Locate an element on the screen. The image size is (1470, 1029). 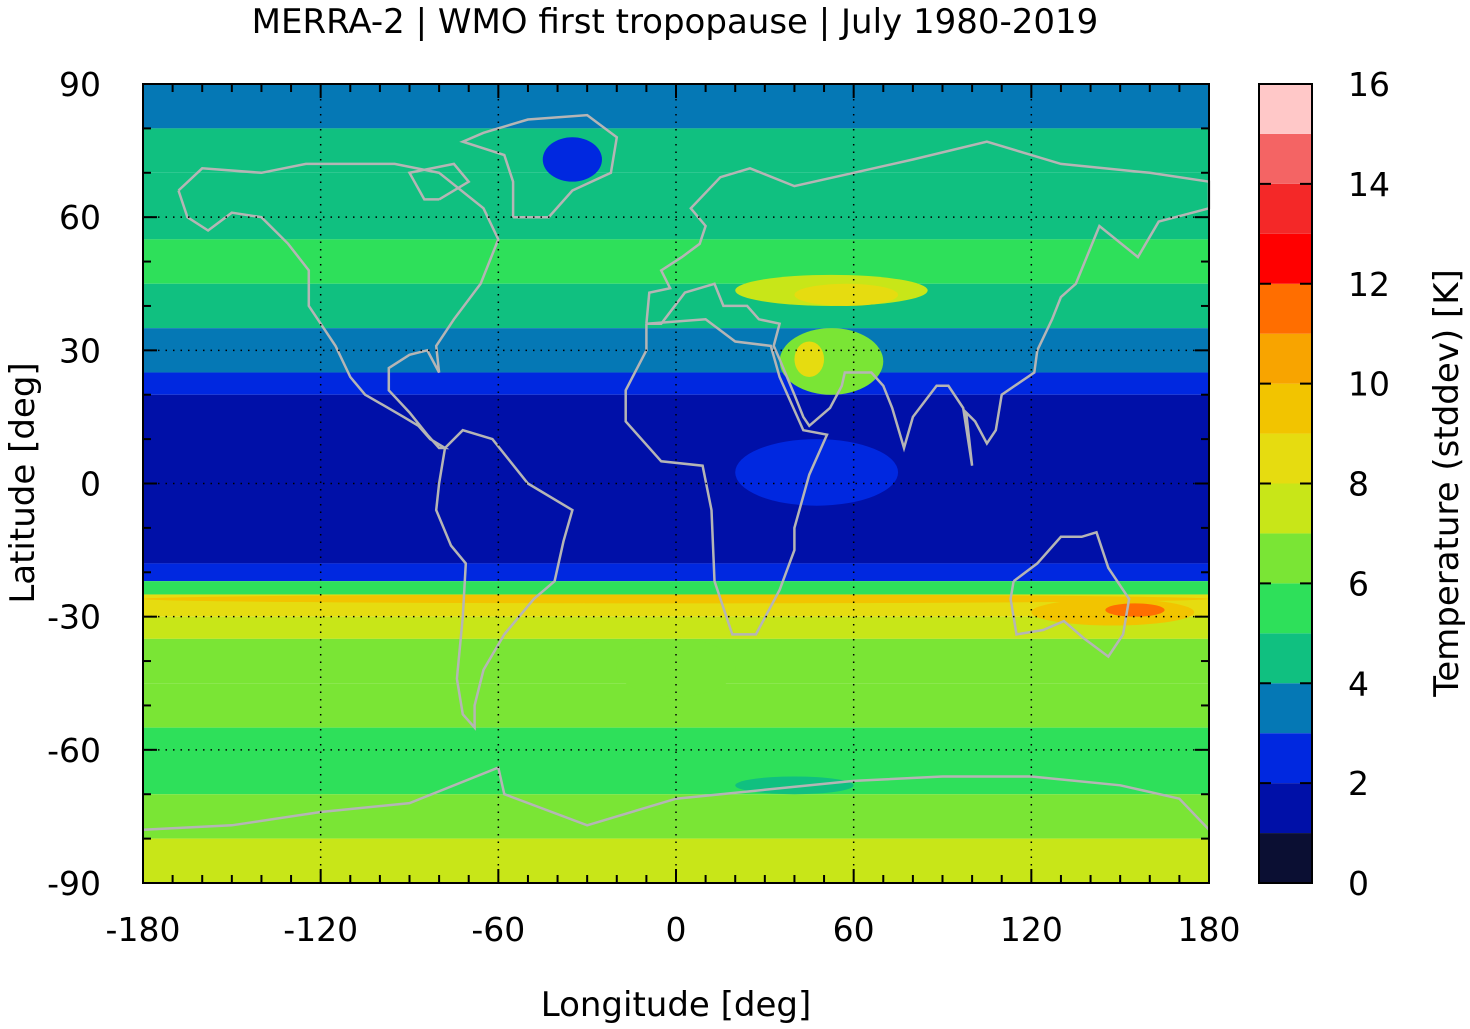
x-axis-label: Longitude [deg] is located at coordinates (676, 1005).